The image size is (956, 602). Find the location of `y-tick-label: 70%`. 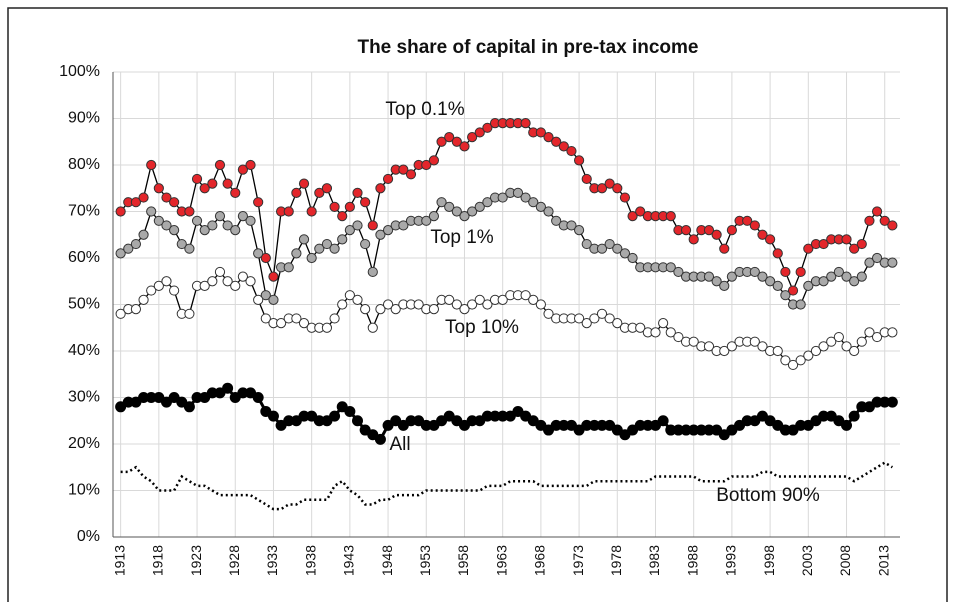

y-tick-label: 70% is located at coordinates (84, 211).